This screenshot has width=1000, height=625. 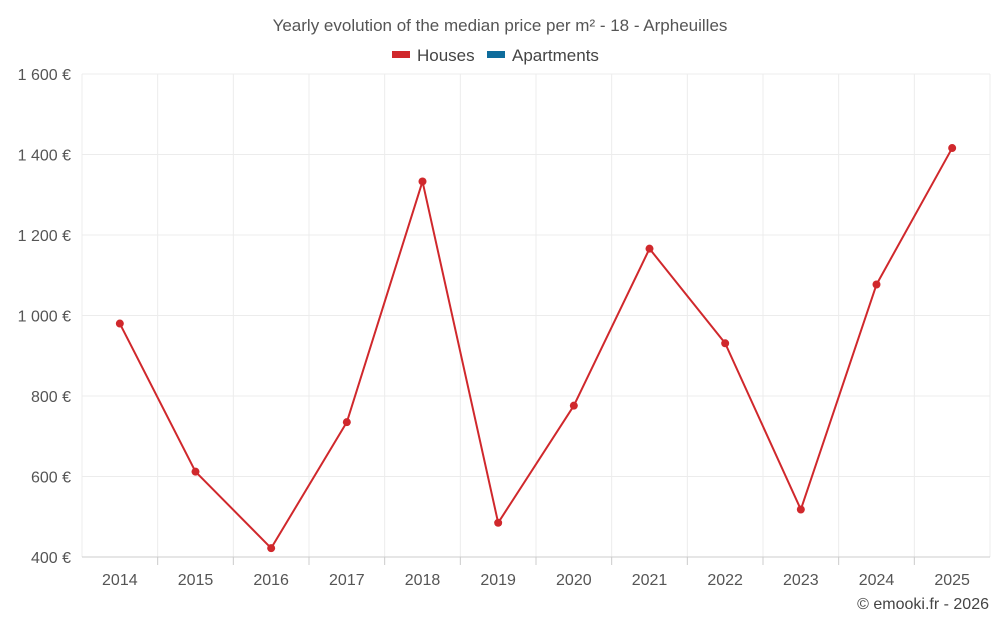 I want to click on data-point-houses-2019, so click(x=498, y=522).